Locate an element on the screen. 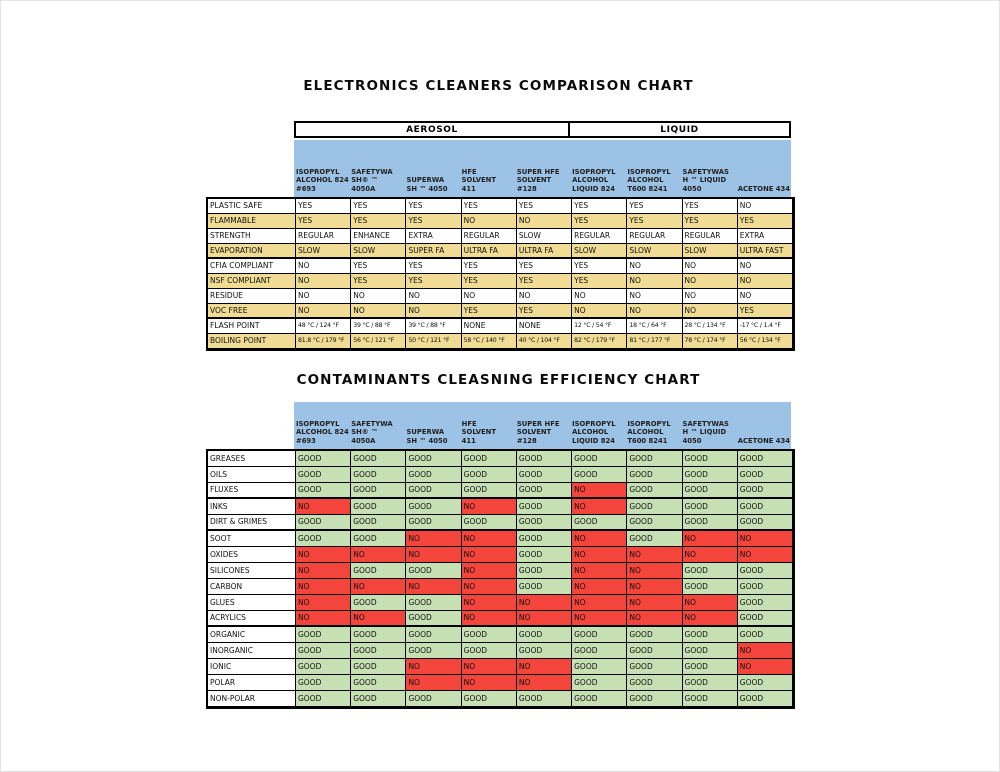 Image resolution: width=1000 pixels, height=772 pixels. product-header: ISOPROPYL ALCOHOL 824 #693 is located at coordinates (321, 168).